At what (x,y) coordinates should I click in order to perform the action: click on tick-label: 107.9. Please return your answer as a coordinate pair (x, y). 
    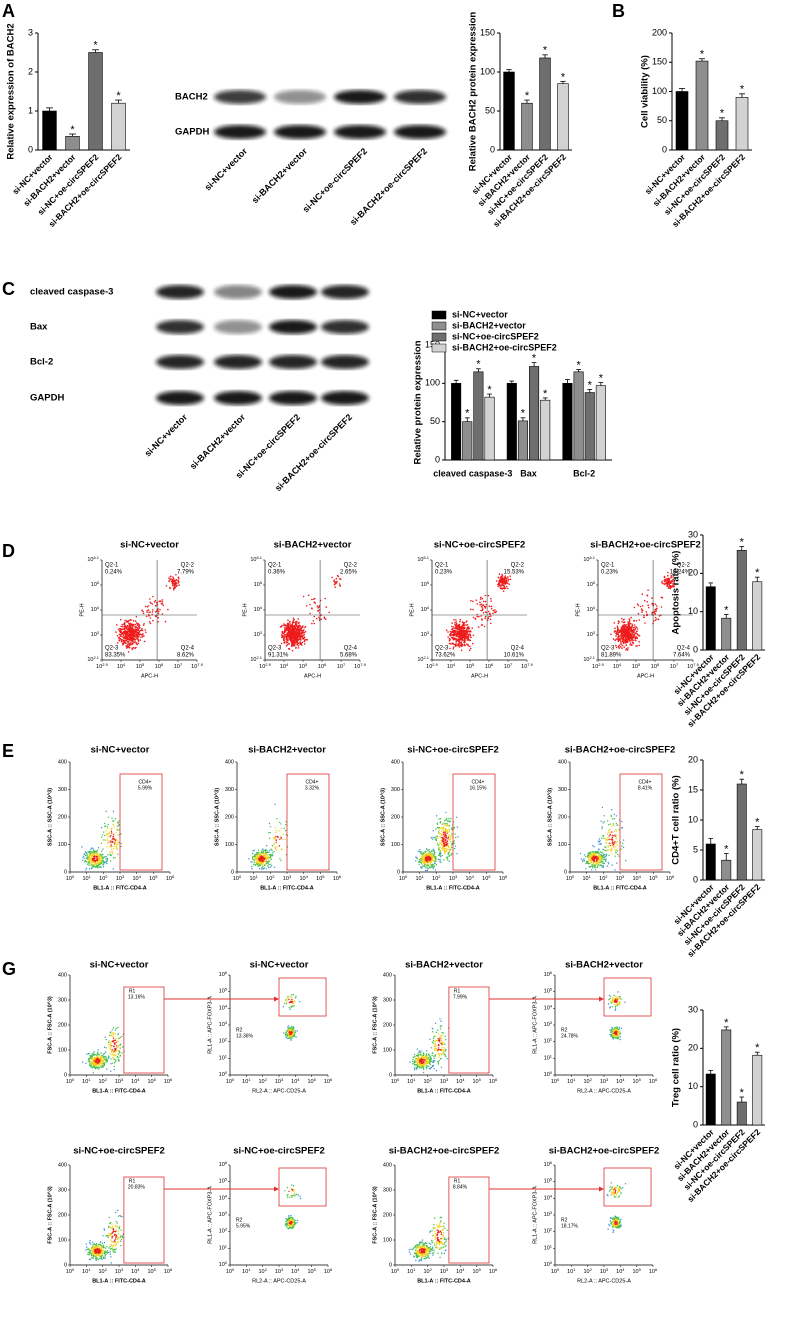
    Looking at the image, I should click on (360, 666).